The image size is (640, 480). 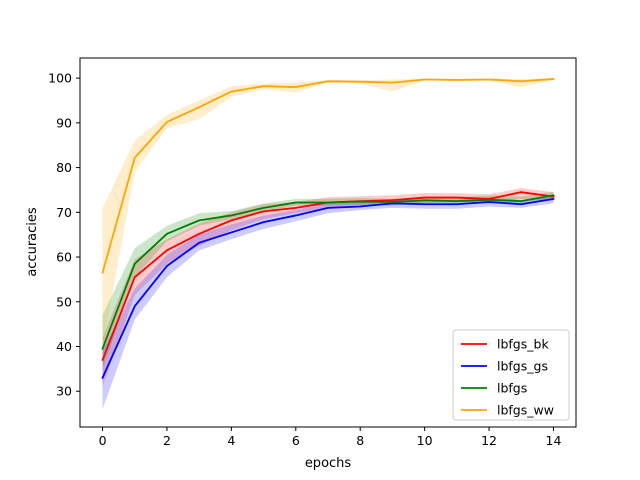 I want to click on x-axis: 0 2 4 6 8 10 12 14, so click(x=330, y=437).